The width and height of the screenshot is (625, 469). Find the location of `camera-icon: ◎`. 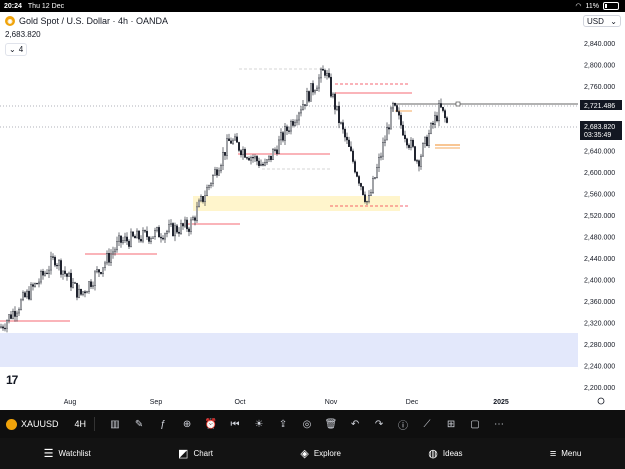

camera-icon: ◎ is located at coordinates (307, 424).